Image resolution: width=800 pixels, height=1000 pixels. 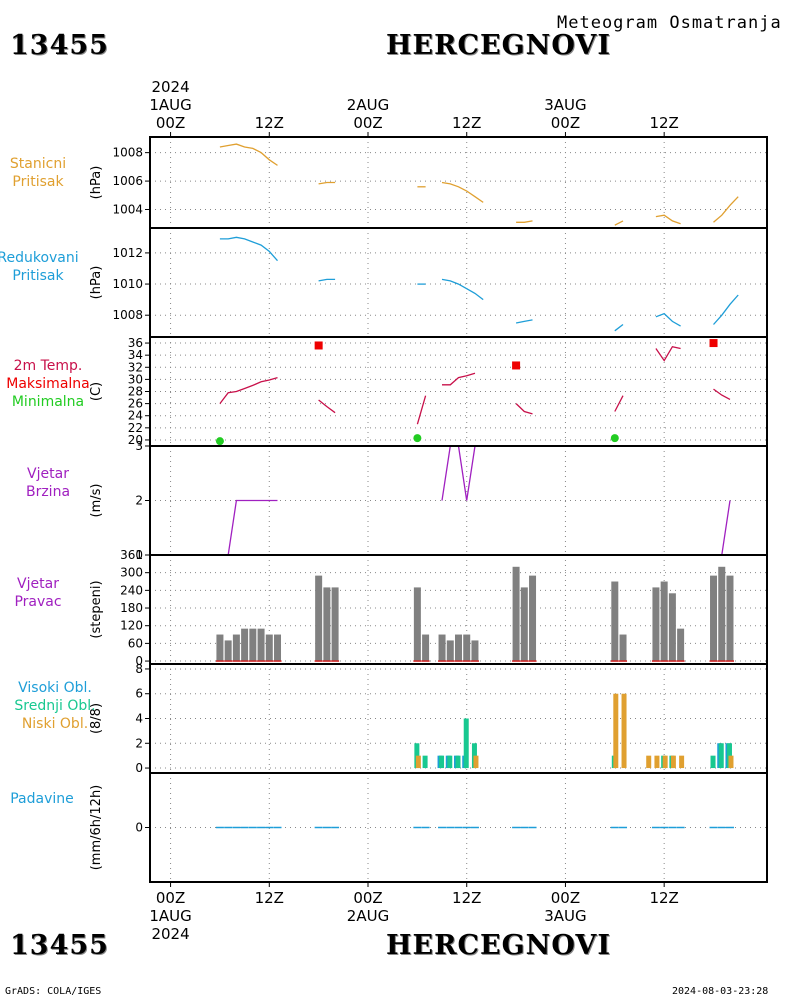 What do you see at coordinates (48, 384) in the screenshot?
I see `panel-label: Maksimalna` at bounding box center [48, 384].